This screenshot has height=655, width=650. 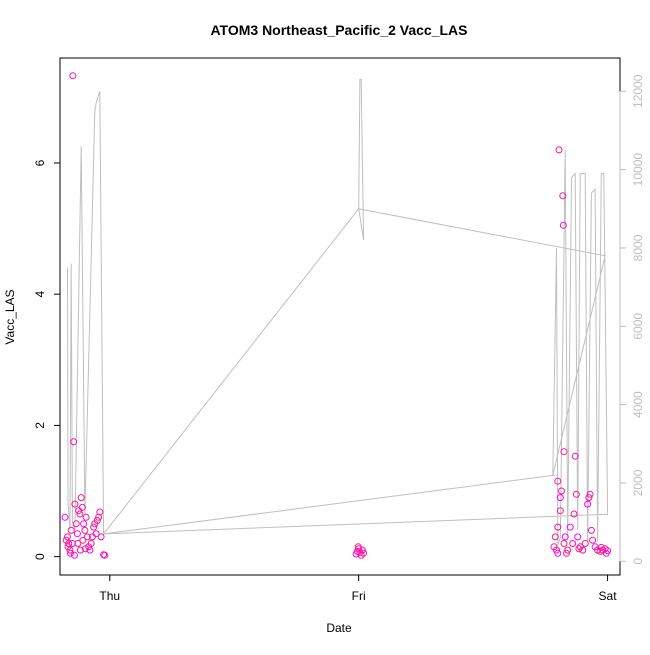 What do you see at coordinates (339, 628) in the screenshot?
I see `x-axis-label: Date` at bounding box center [339, 628].